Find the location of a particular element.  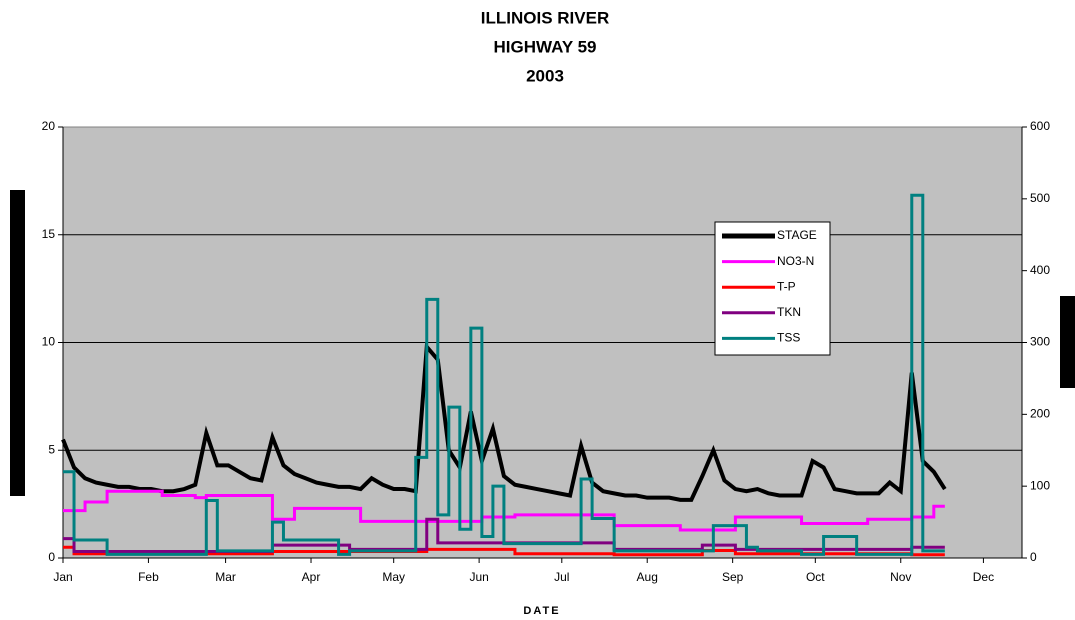

y2-tick-label: 100 is located at coordinates (1040, 485).